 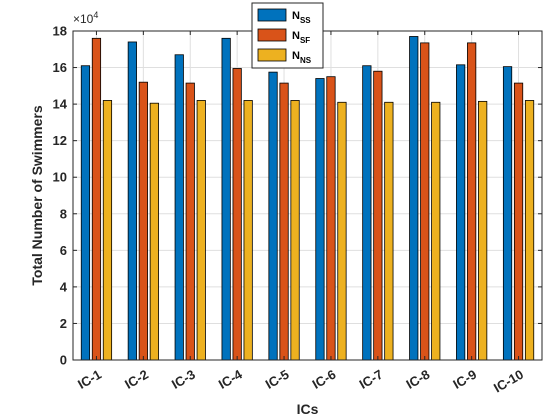 What do you see at coordinates (301, 17) in the screenshot?
I see `legend-label-ss: NSS` at bounding box center [301, 17].